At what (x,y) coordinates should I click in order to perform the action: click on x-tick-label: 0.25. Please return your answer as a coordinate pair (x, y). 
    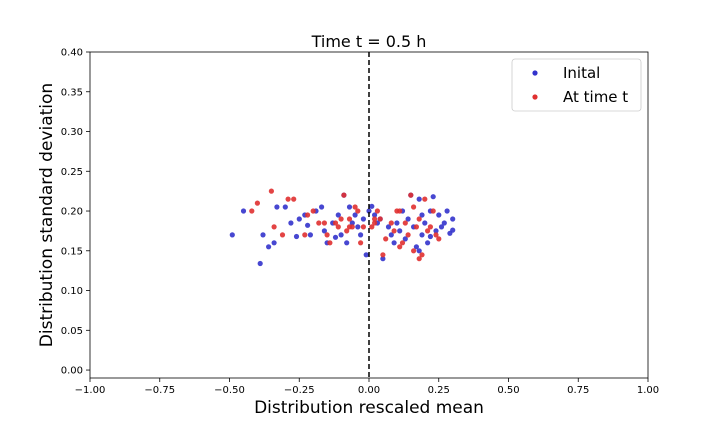
    Looking at the image, I should click on (439, 390).